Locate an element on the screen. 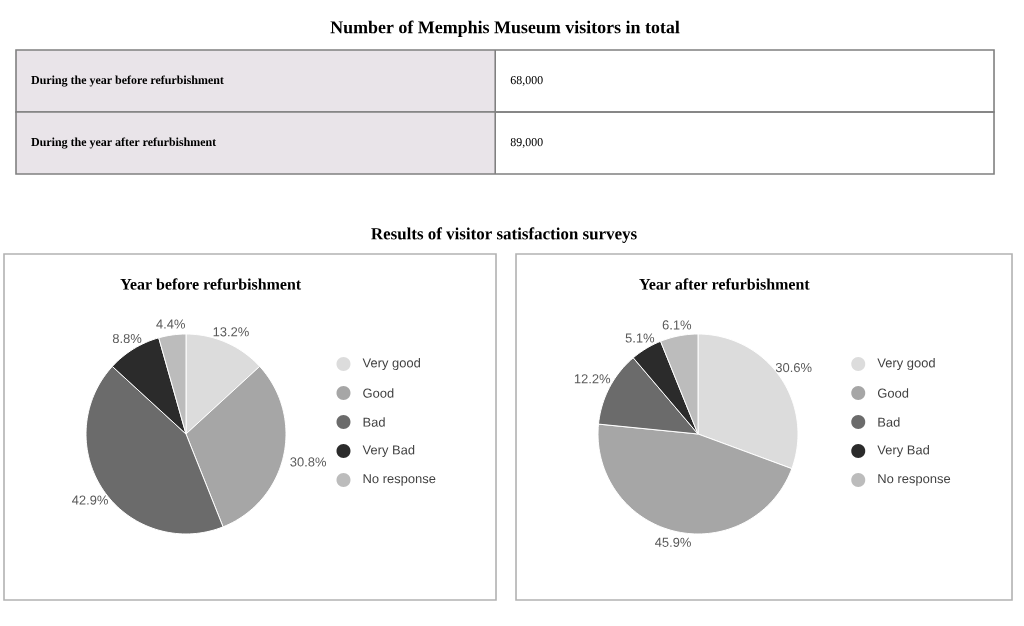 This screenshot has width=1024, height=626. text: Results of visitor satisfaction surveys is located at coordinates (504, 235).